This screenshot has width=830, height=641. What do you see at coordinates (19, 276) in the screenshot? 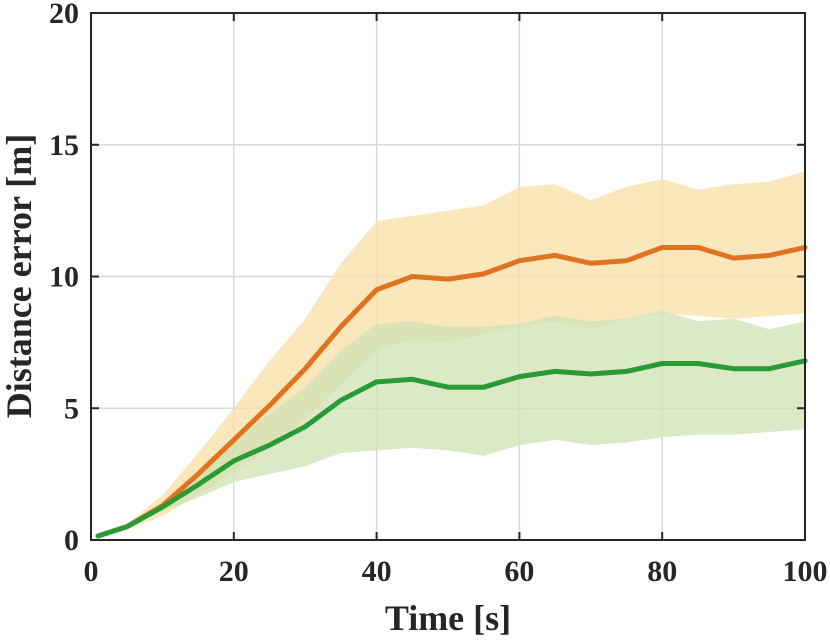
I see `y-axis-label: Distance error [m]` at bounding box center [19, 276].